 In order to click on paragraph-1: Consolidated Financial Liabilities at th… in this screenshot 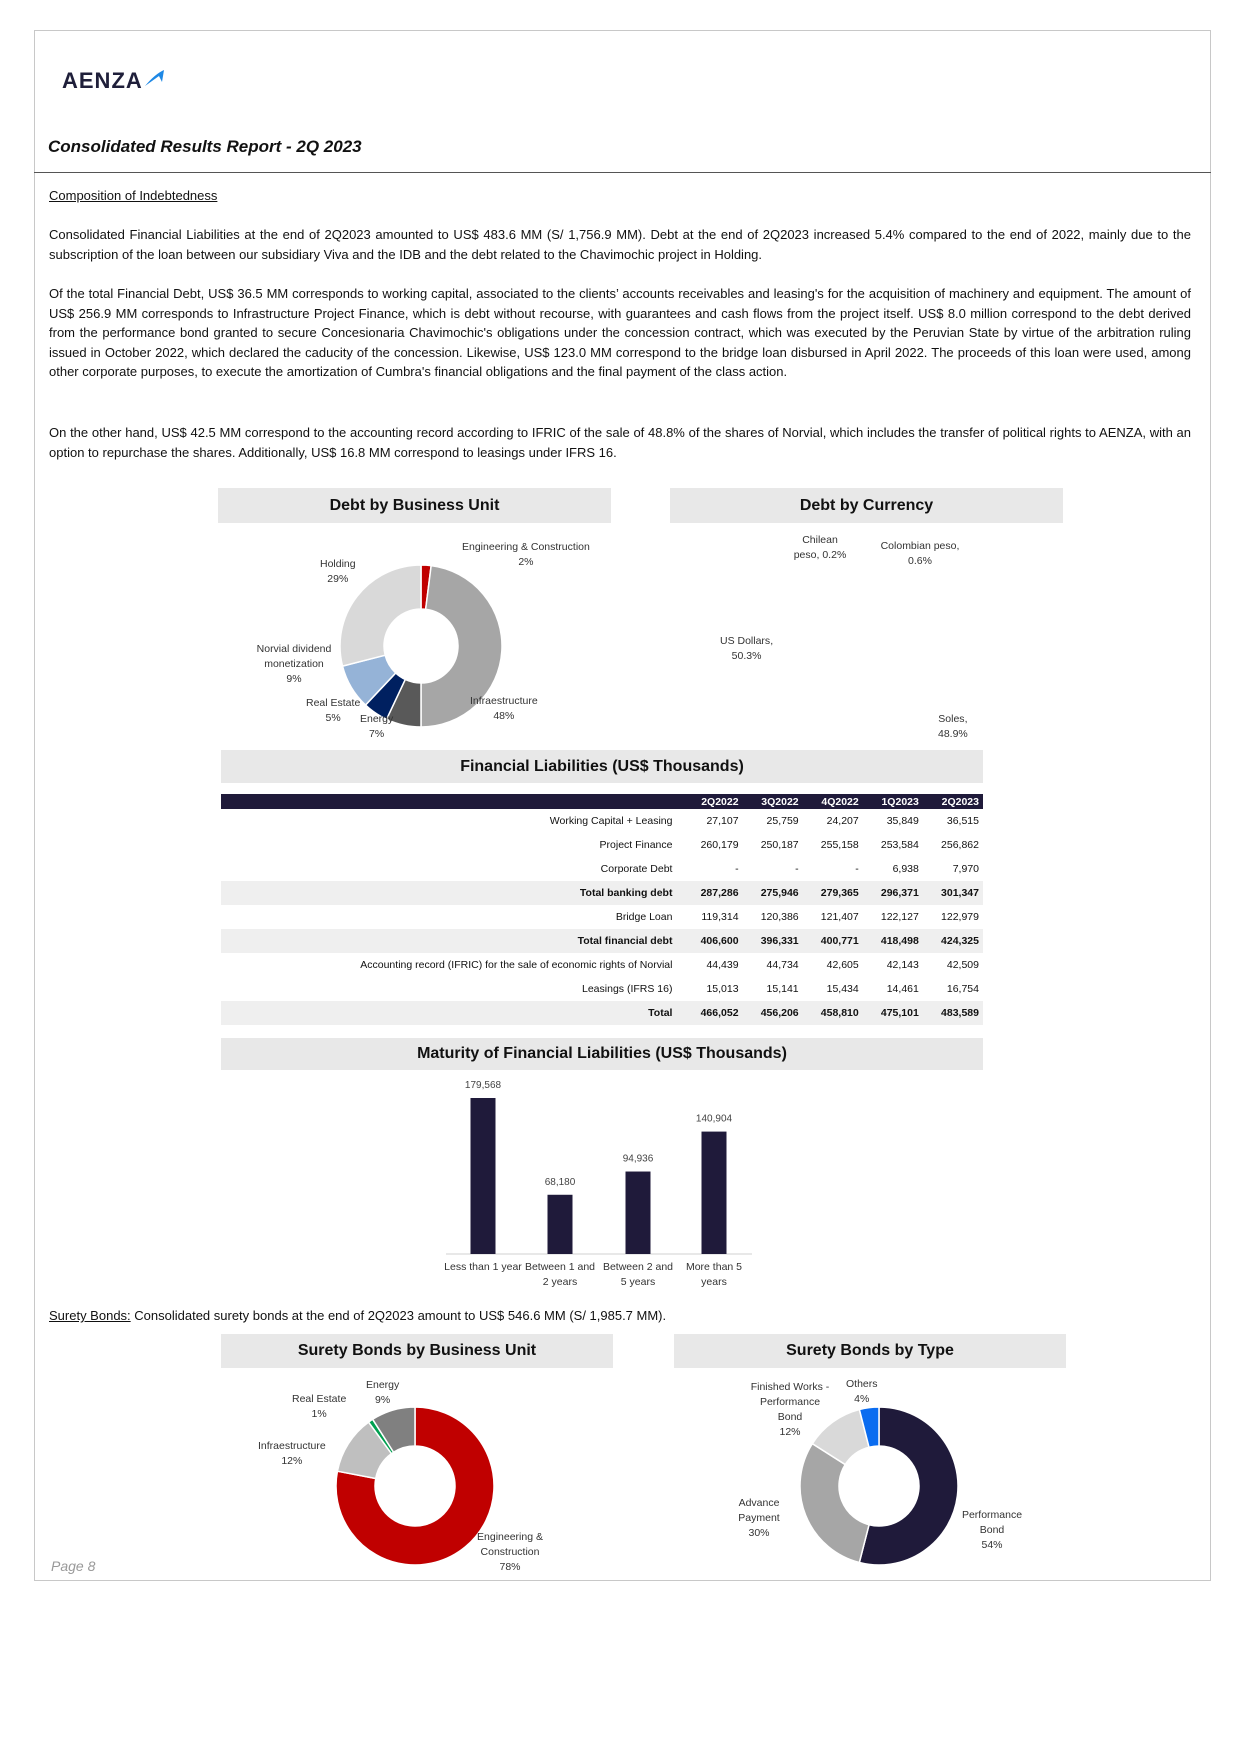, I will do `click(620, 244)`.